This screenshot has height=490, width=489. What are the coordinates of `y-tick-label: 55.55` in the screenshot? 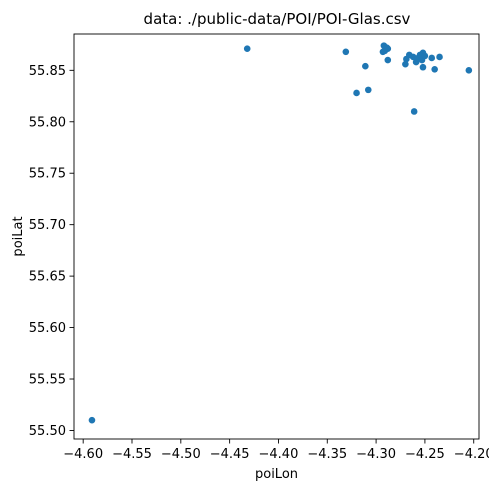 It's located at (47, 380).